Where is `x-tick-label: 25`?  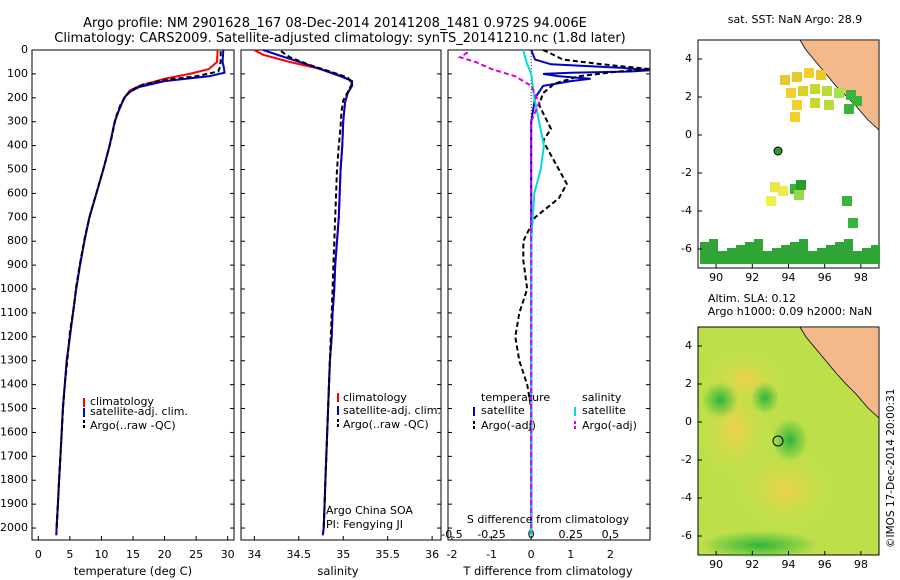
x-tick-label: 25 is located at coordinates (196, 554).